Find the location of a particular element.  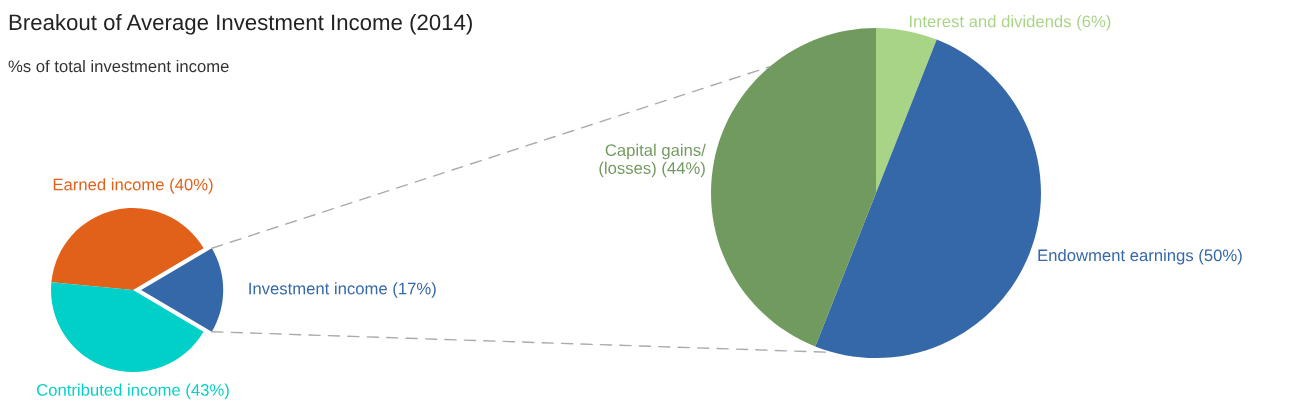

slice-label: Endowment earnings (50%) is located at coordinates (1140, 257).